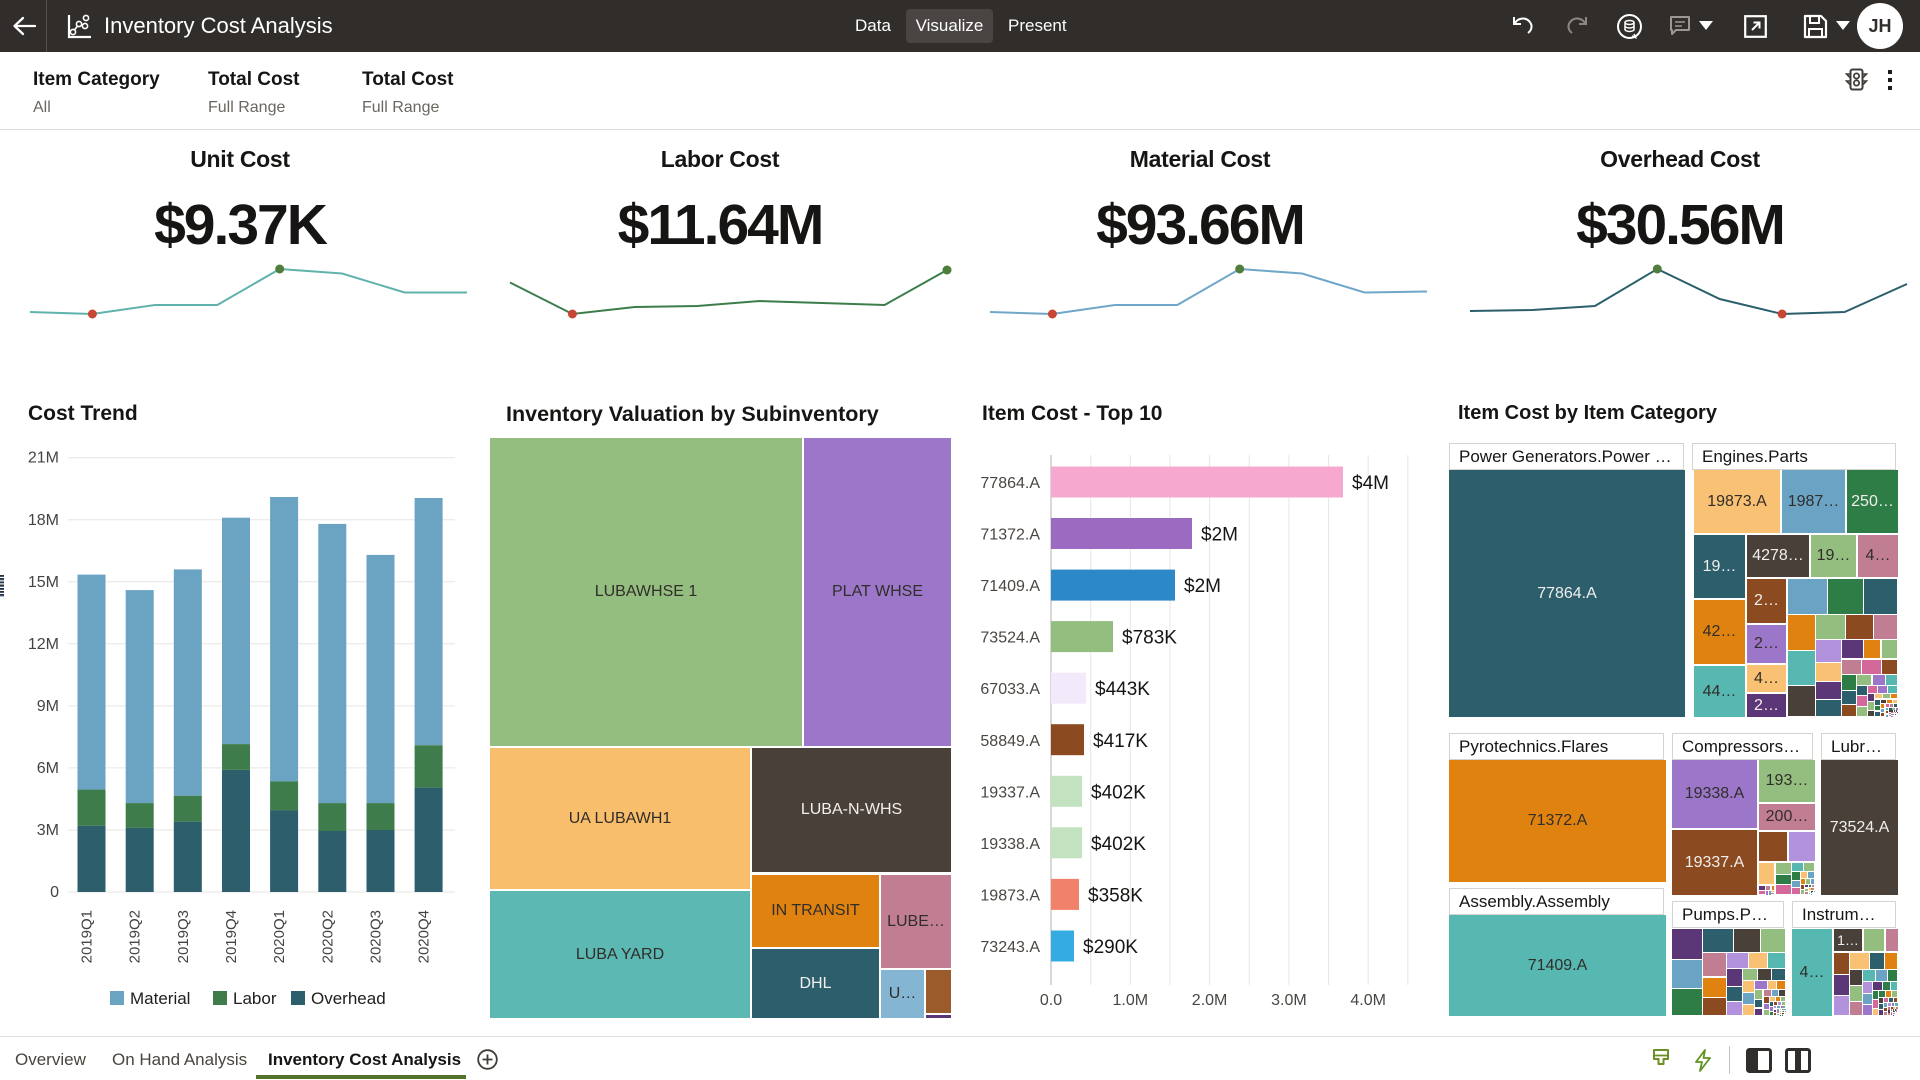 The width and height of the screenshot is (1920, 1080). What do you see at coordinates (1010, 792) in the screenshot?
I see `svg-text: 19337.A` at bounding box center [1010, 792].